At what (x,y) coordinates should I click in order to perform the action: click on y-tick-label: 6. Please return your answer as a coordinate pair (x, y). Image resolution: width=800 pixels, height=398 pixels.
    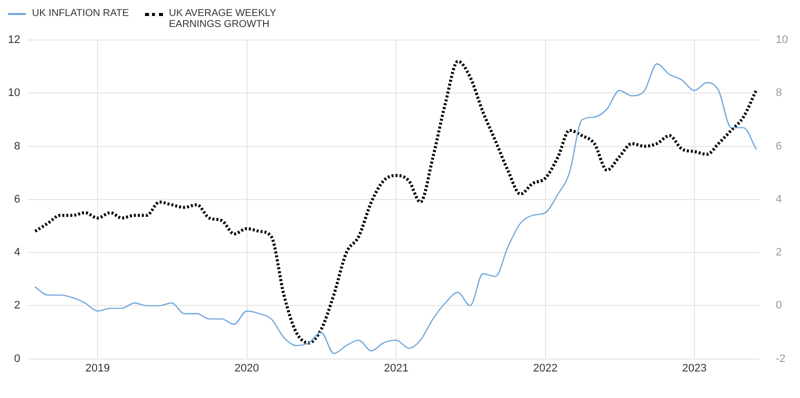
    Looking at the image, I should click on (17, 199).